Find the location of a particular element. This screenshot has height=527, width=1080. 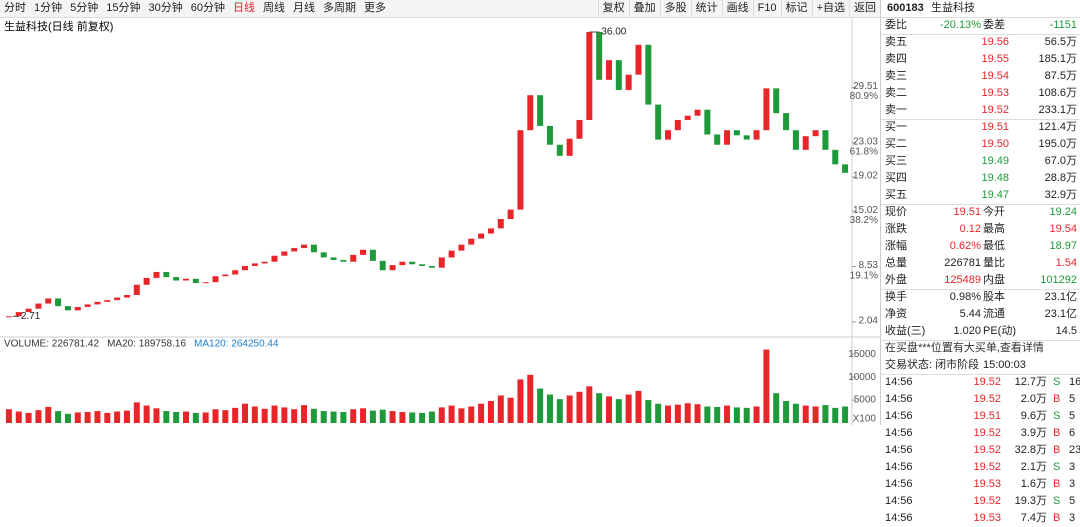

level-label: 买一 is located at coordinates (896, 127).